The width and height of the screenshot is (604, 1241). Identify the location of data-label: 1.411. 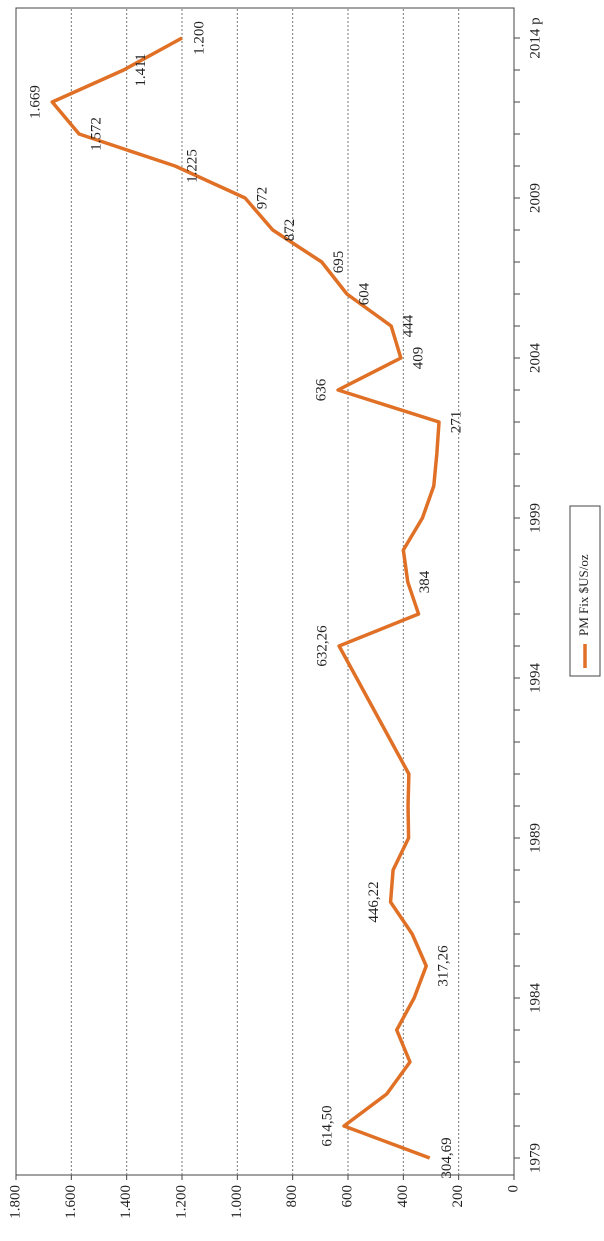
(141, 69).